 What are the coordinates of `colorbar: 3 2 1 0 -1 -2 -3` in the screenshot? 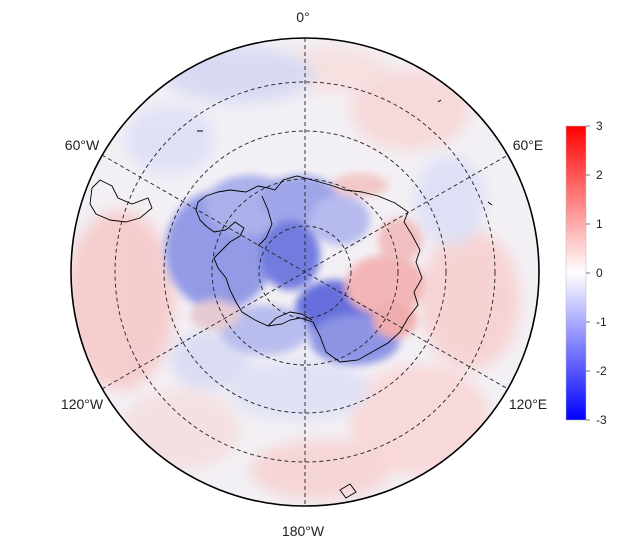 It's located at (586, 273).